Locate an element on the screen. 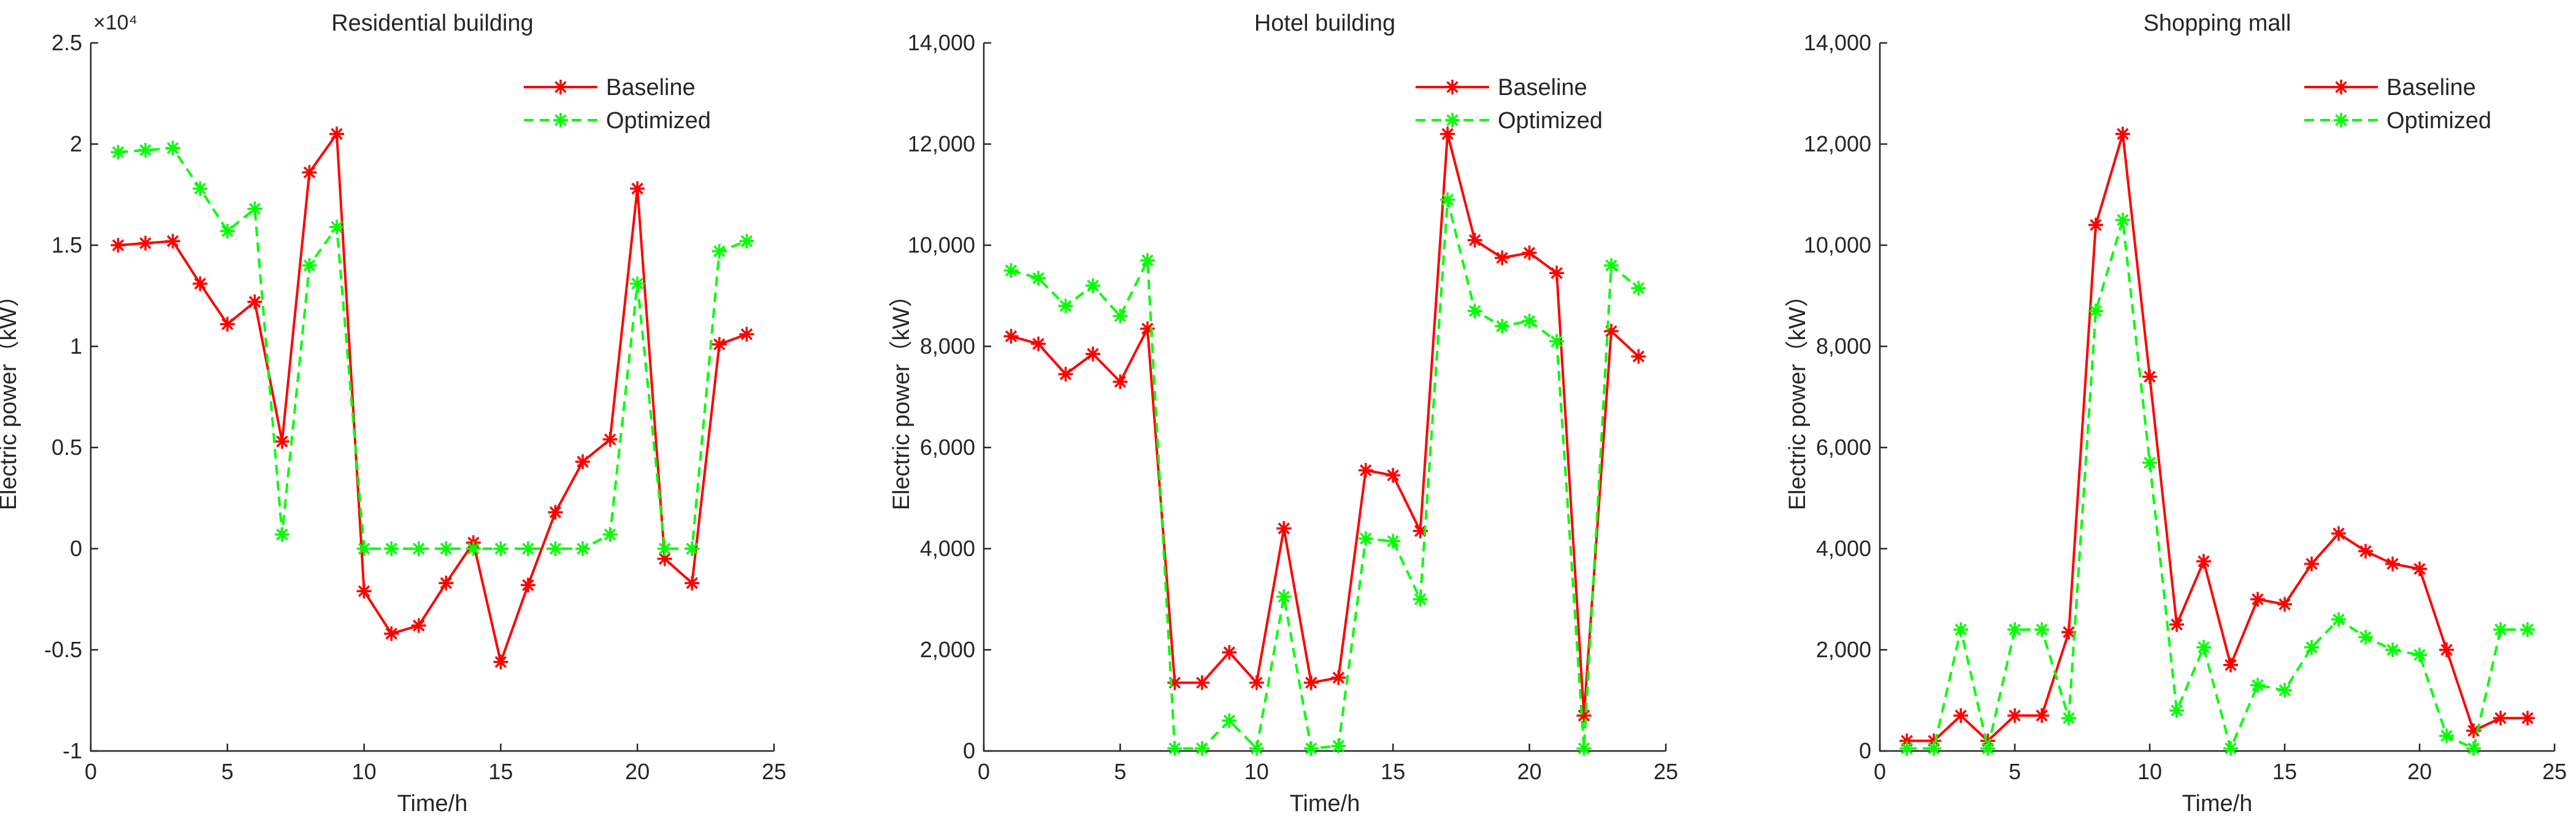 Image resolution: width=2576 pixels, height=827 pixels. y-tick-label: 6,000 is located at coordinates (947, 447).